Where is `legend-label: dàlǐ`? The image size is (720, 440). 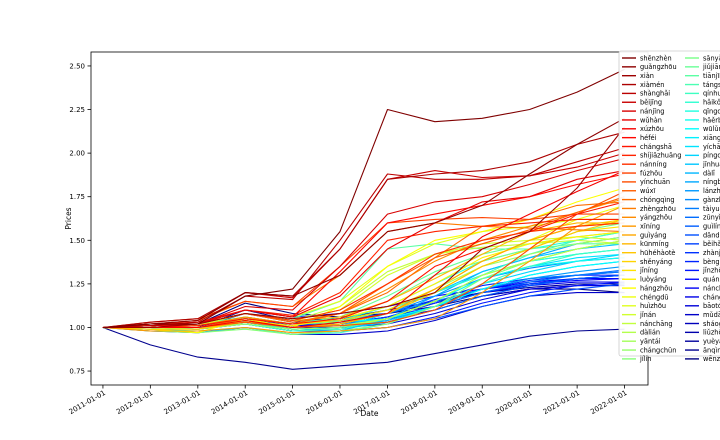 legend-label: dàlǐ is located at coordinates (709, 173).